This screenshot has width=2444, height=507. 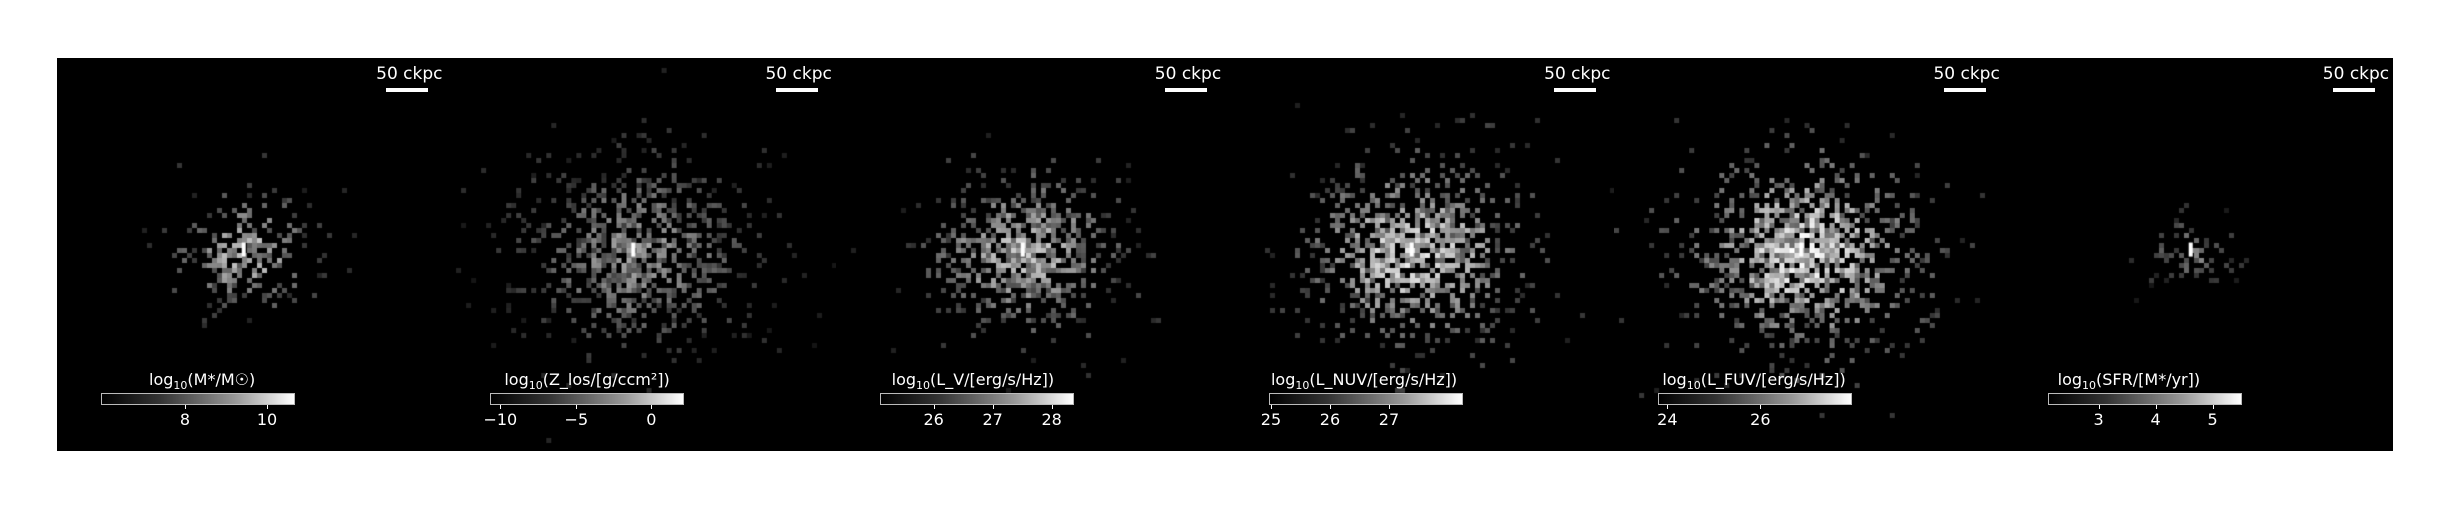 I want to click on lum-v-map, so click(x=1030, y=254).